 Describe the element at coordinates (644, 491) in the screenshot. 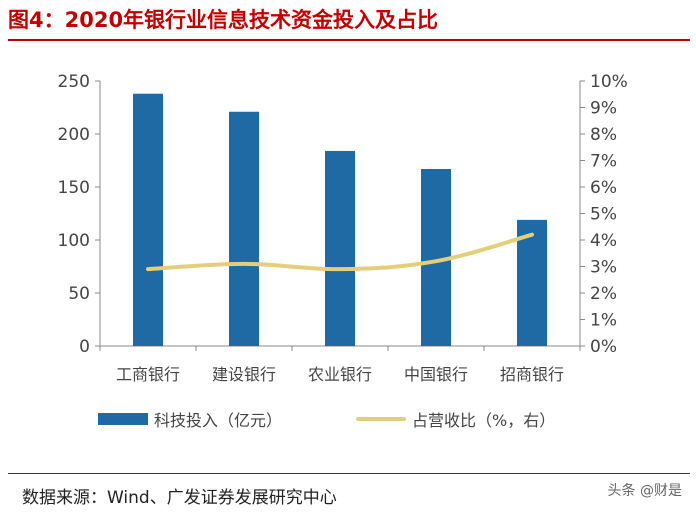

I see `watermark: 头条 @财是` at that location.